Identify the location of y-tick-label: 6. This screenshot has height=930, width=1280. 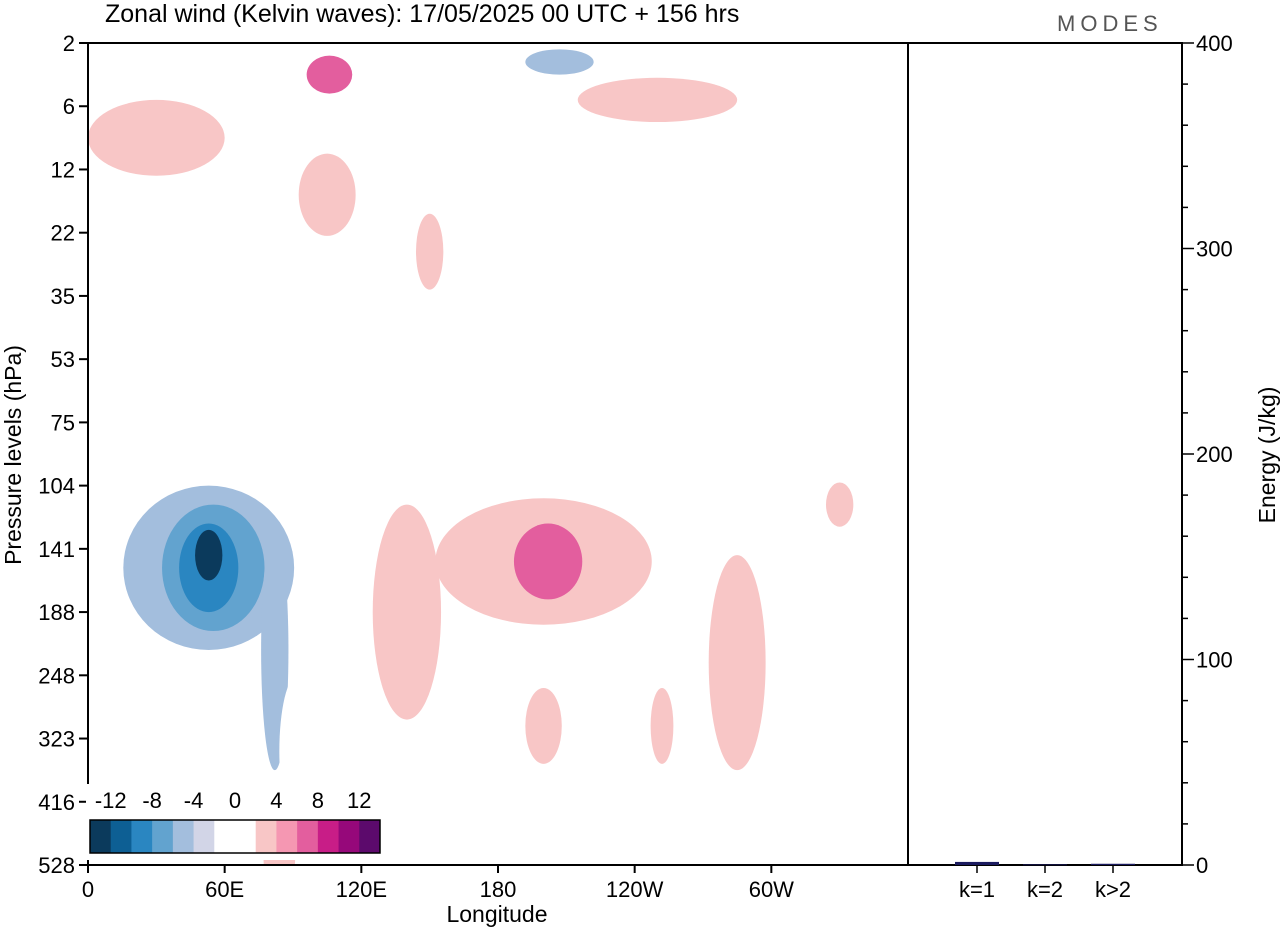
(69, 106).